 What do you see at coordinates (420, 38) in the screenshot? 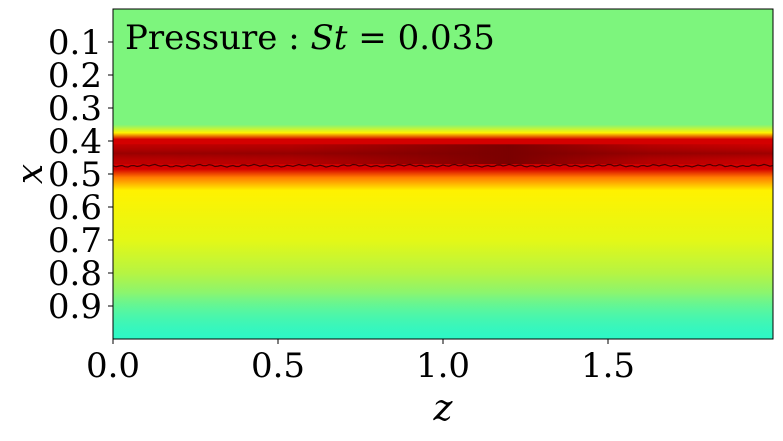
I see `title-equation: = 0.035` at bounding box center [420, 38].